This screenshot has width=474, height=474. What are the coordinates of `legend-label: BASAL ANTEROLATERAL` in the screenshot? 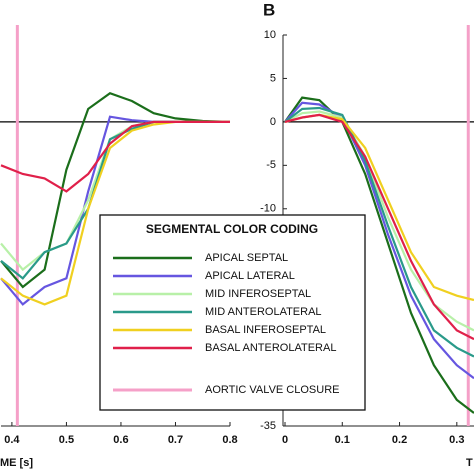 It's located at (270, 348).